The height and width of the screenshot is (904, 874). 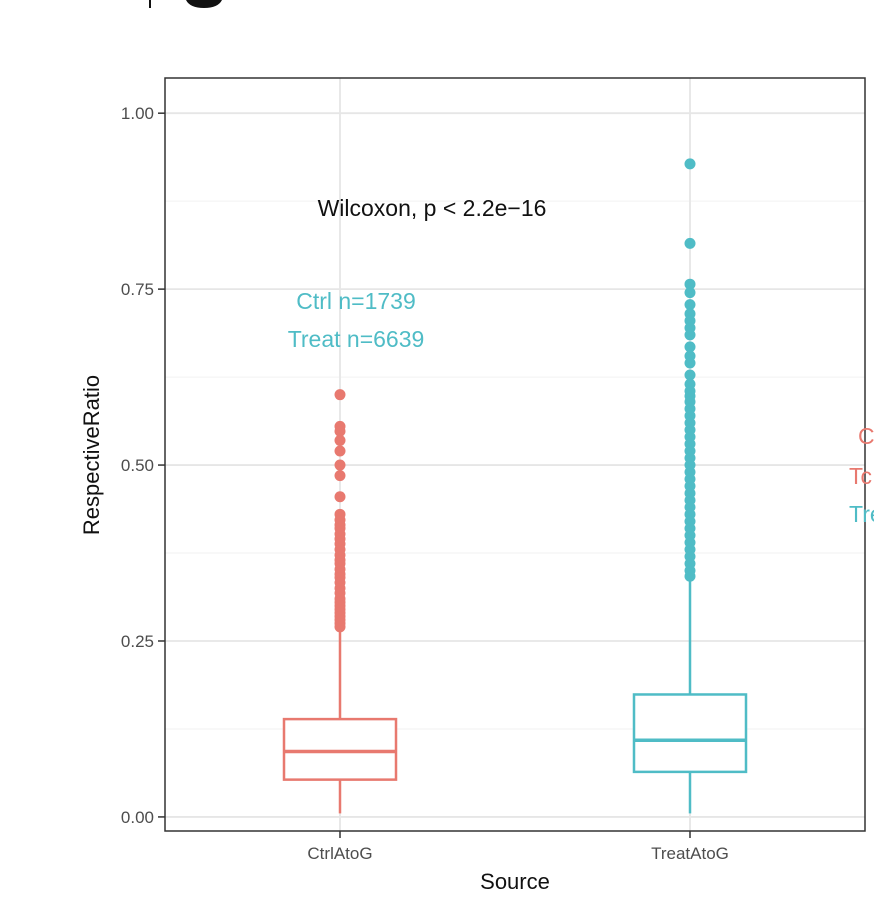 I want to click on y-tick-label: 0.75, so click(x=137, y=289).